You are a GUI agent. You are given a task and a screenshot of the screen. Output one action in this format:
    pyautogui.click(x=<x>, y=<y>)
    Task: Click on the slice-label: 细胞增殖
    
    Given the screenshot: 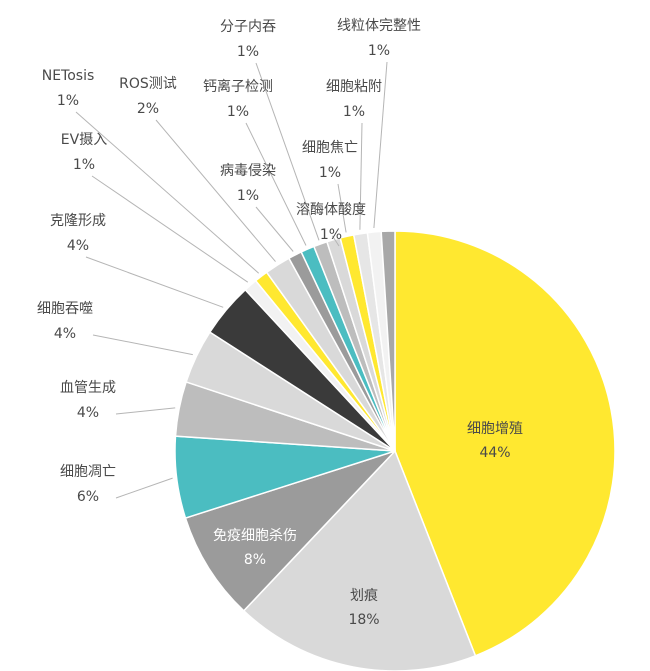 What is the action you would take?
    pyautogui.click(x=495, y=428)
    